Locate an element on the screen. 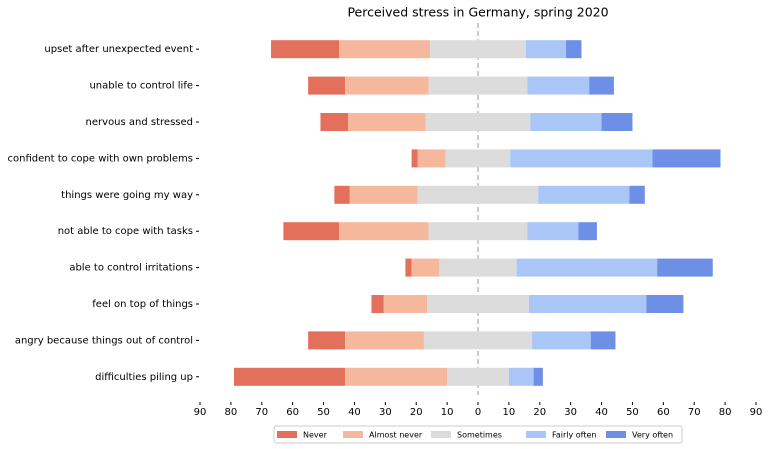  legend-label: Sometimes is located at coordinates (479, 435).